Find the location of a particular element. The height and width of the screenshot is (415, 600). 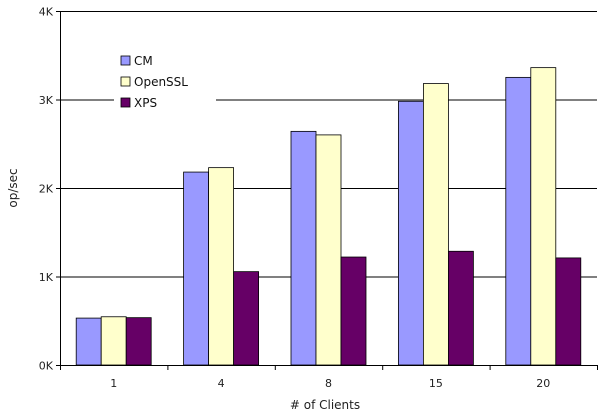

legend: CM OpenSSL XPS is located at coordinates (165, 87).